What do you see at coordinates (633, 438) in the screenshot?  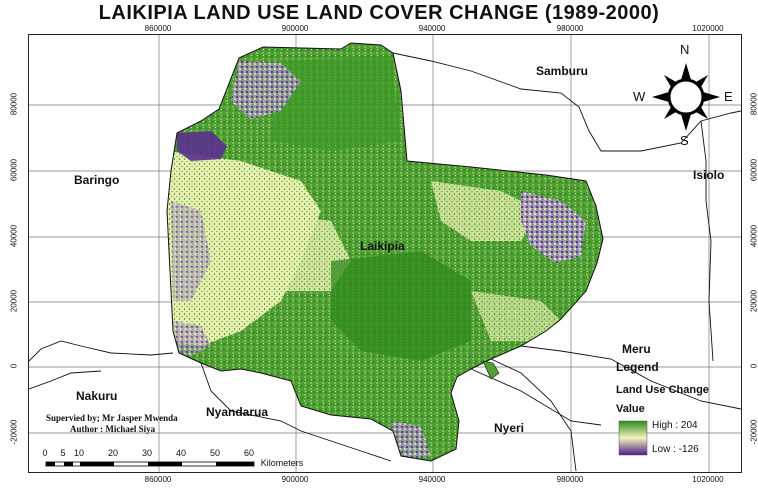 I see `legend-ramp` at bounding box center [633, 438].